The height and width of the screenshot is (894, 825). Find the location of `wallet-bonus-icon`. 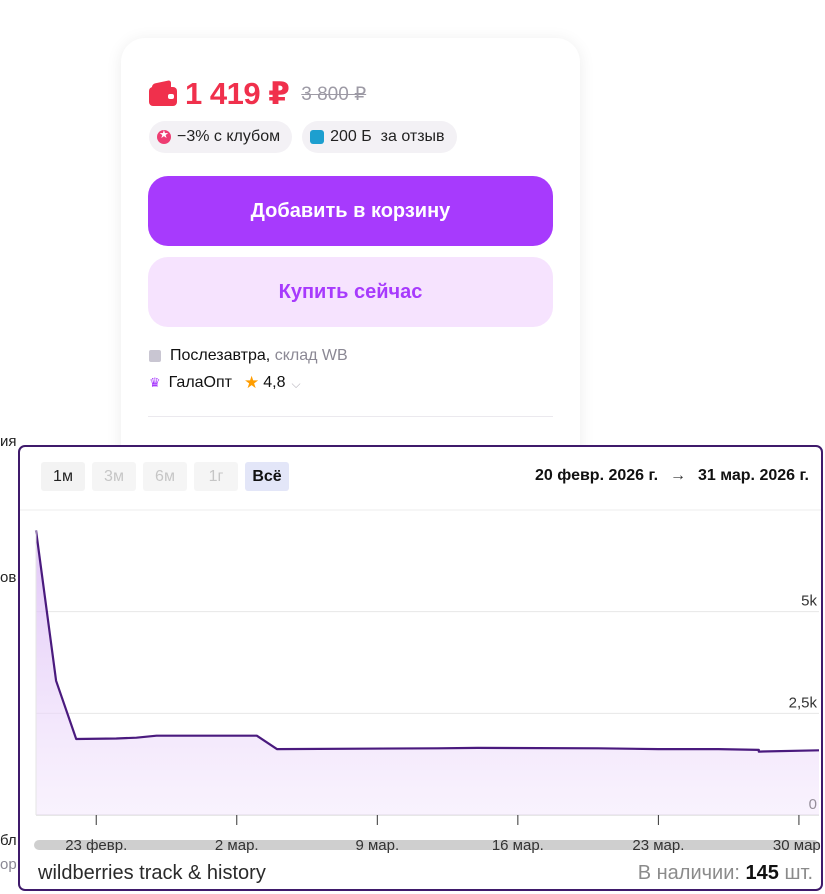

wallet-bonus-icon is located at coordinates (317, 137).